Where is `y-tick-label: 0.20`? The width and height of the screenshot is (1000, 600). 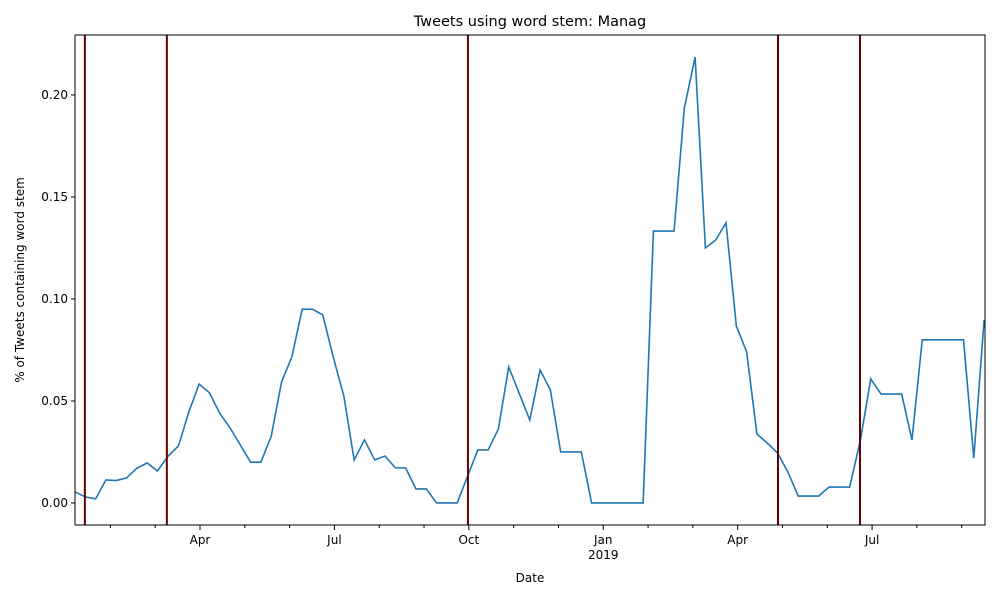 y-tick-label: 0.20 is located at coordinates (54, 95).